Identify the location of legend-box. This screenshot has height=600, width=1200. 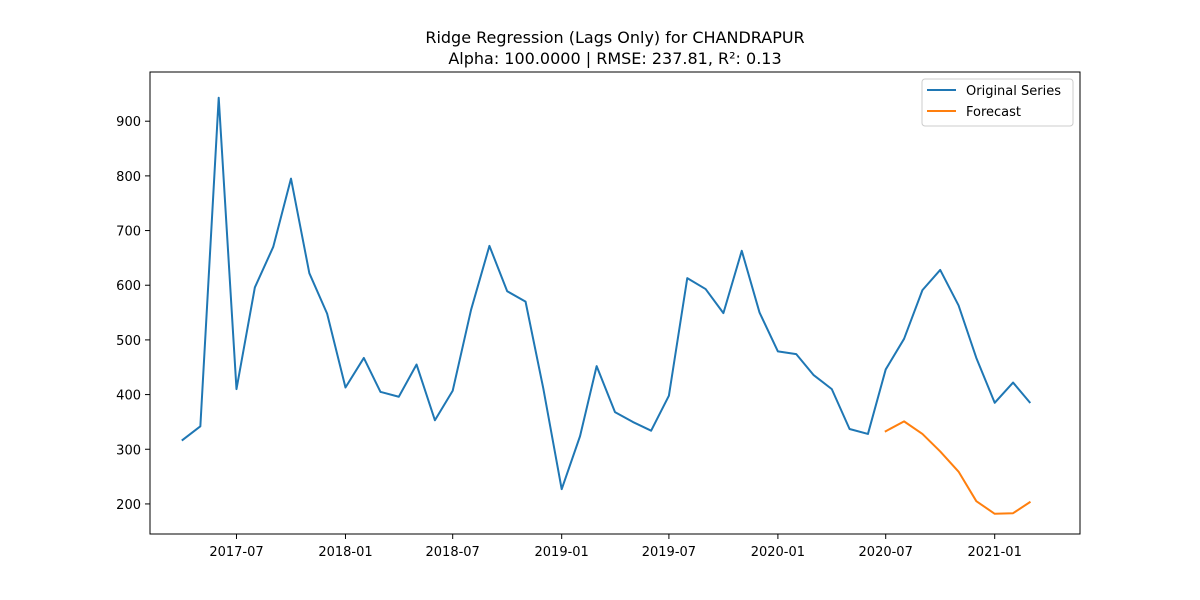
(997, 102).